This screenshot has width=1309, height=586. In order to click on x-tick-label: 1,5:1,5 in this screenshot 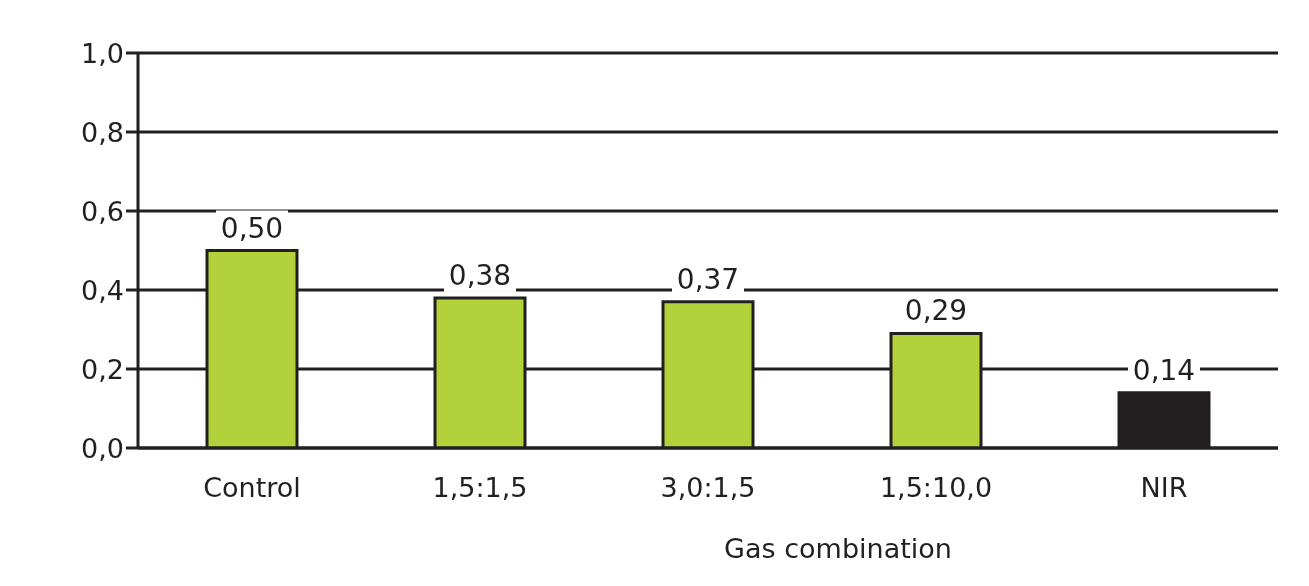, I will do `click(480, 488)`.